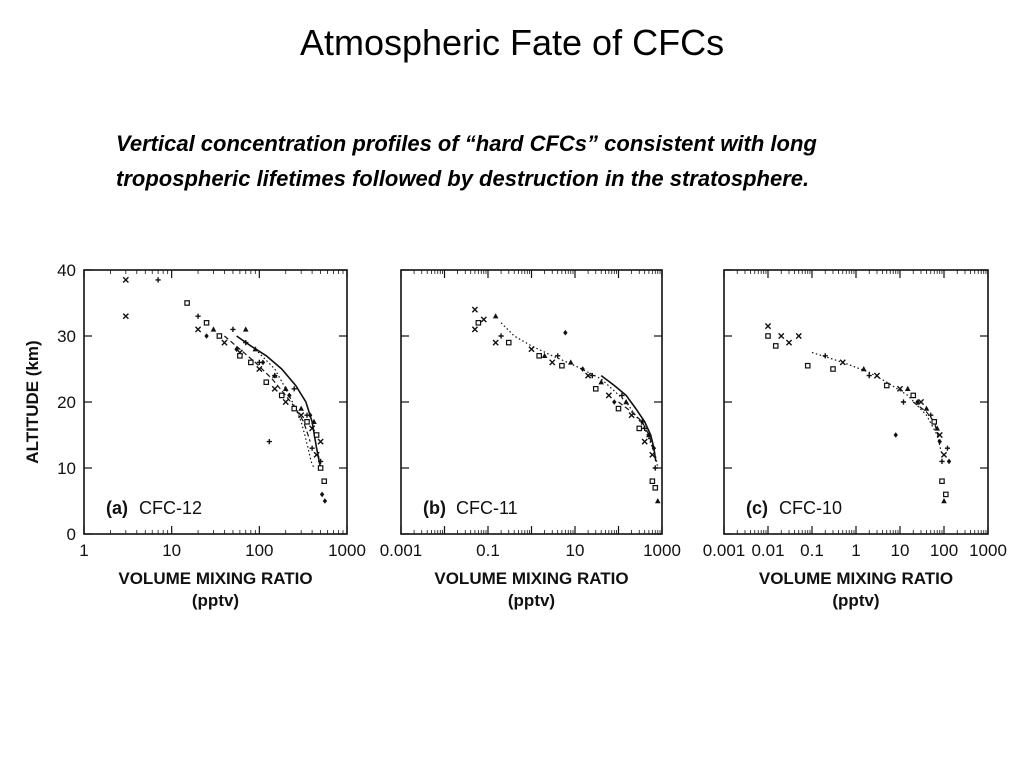  Describe the element at coordinates (66, 336) in the screenshot. I see `y-tick-label: 30` at that location.